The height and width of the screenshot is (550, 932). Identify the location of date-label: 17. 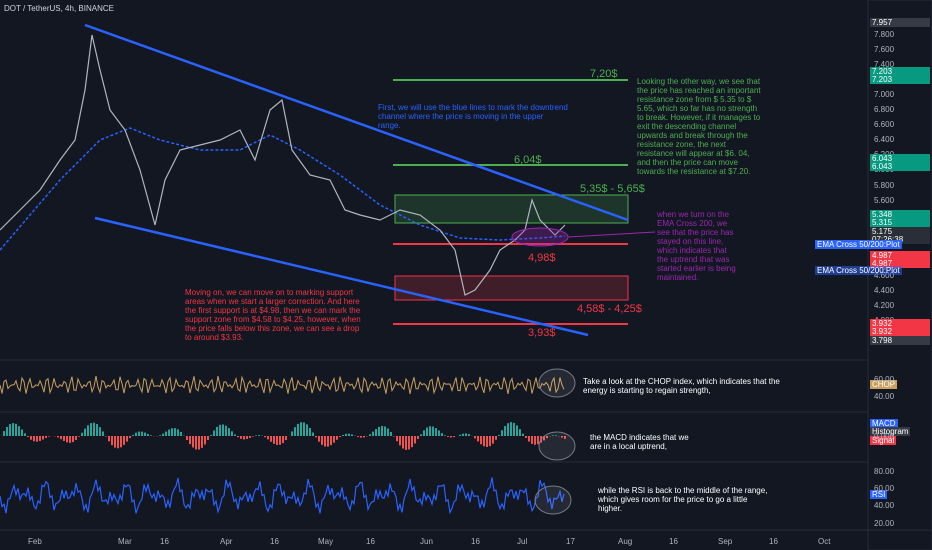
(570, 541).